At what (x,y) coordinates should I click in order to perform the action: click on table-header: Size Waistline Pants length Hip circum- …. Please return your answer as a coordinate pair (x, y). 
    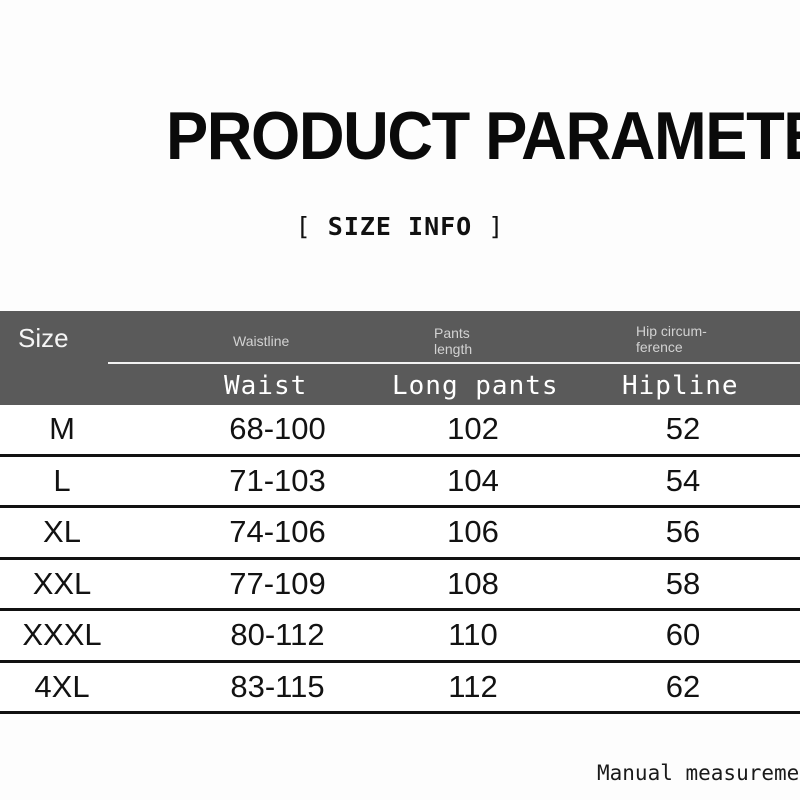
    Looking at the image, I should click on (400, 358).